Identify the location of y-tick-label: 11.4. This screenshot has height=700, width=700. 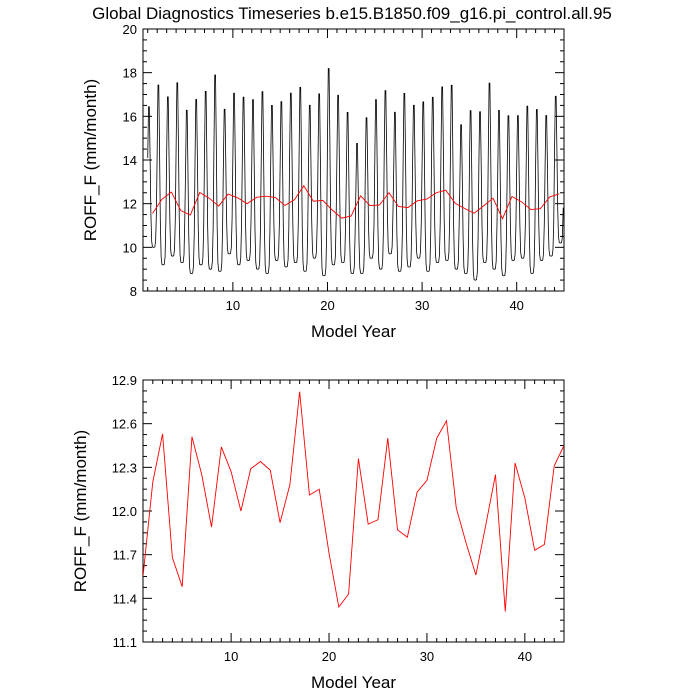
(125, 598).